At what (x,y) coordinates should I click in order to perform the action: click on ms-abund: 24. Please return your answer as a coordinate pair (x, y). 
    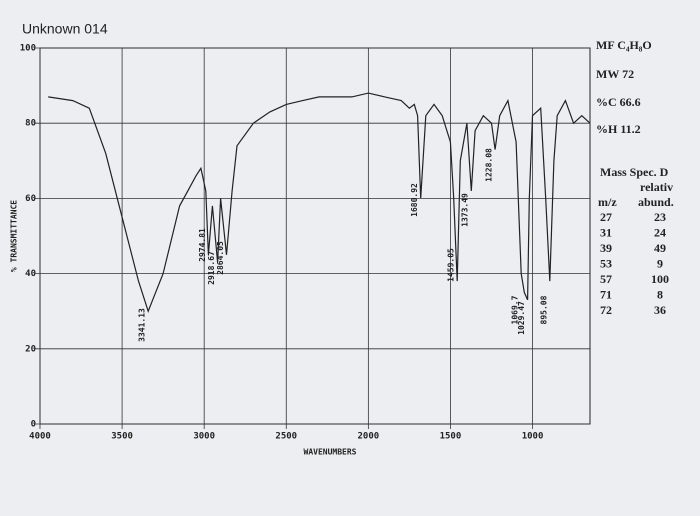
    Looking at the image, I should click on (660, 232).